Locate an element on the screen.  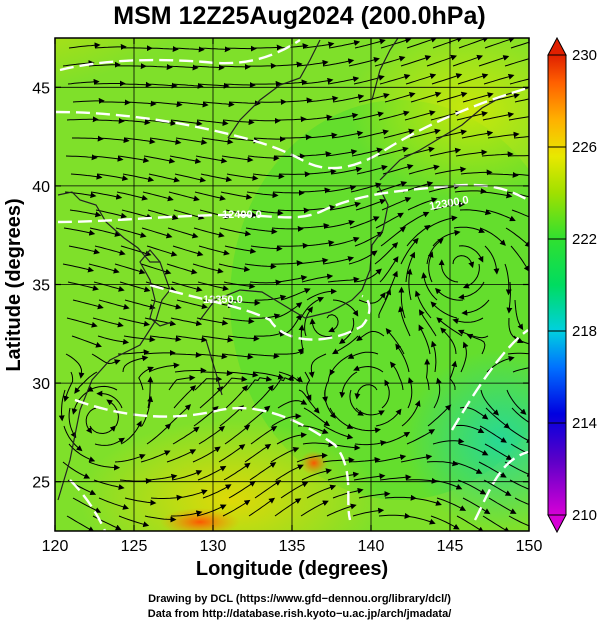
contour-east is located at coordinates (489, 380).